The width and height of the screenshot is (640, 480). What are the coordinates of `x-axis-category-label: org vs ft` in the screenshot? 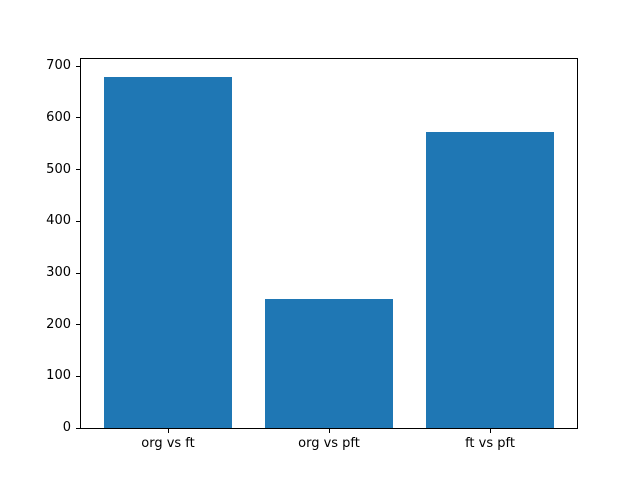 It's located at (168, 443).